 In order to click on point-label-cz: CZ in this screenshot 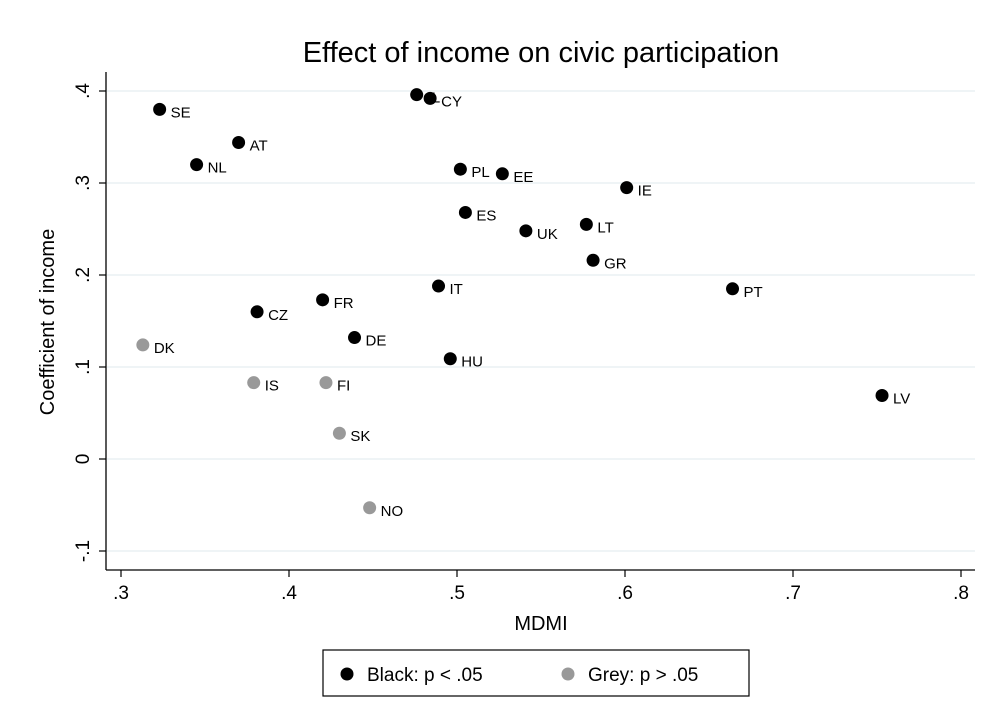, I will do `click(278, 315)`.